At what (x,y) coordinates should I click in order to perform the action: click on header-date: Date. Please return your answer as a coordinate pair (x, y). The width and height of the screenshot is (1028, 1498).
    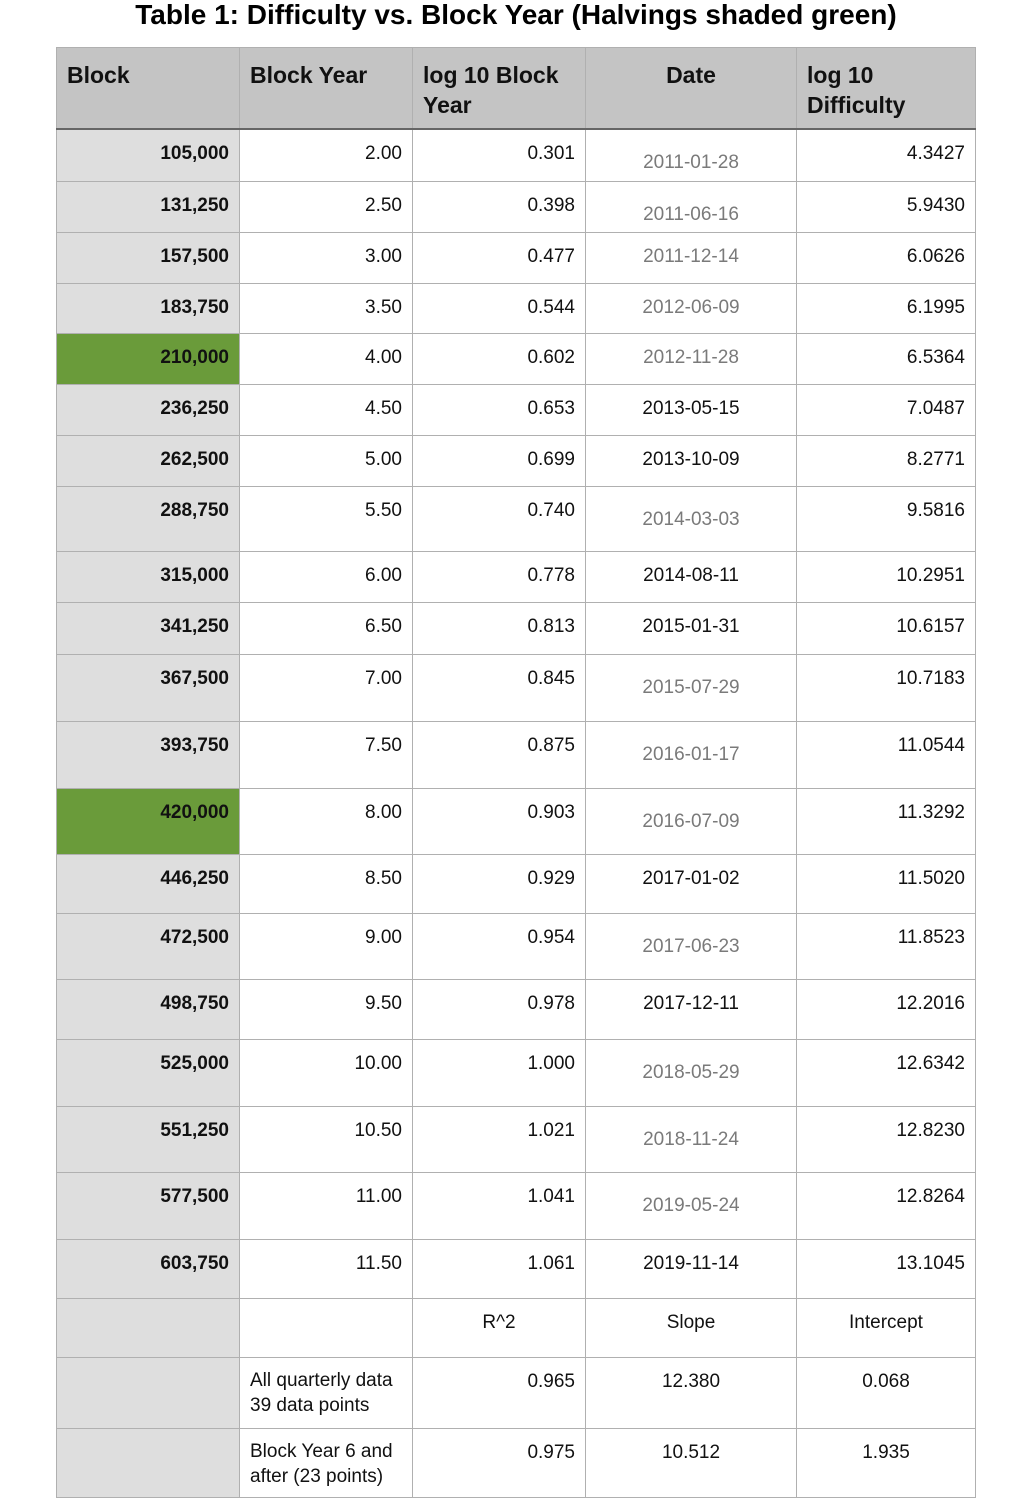
    Looking at the image, I should click on (691, 88).